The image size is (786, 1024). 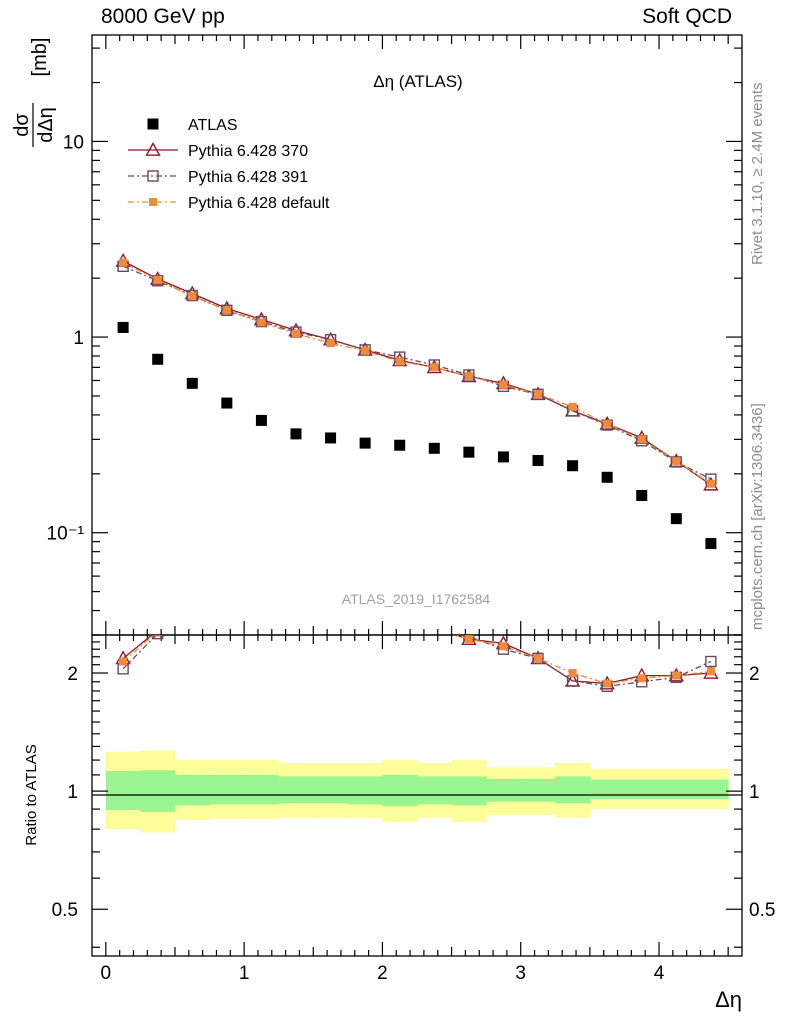 What do you see at coordinates (65, 910) in the screenshot?
I see `ratio-tick-label-left: 0.5` at bounding box center [65, 910].